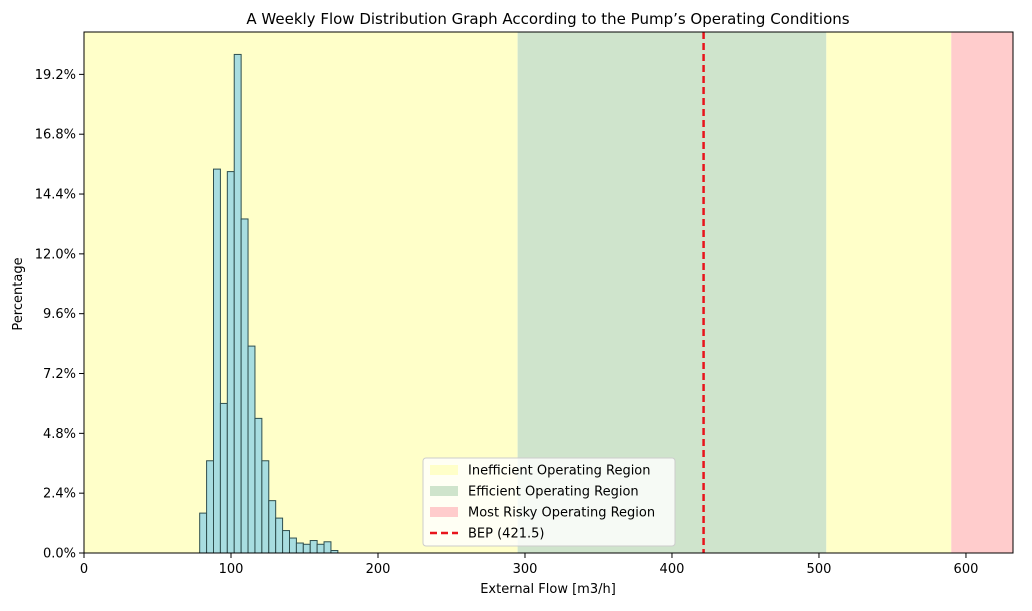  Describe the element at coordinates (55, 135) in the screenshot. I see `y-tick-label: 16.8%` at that location.